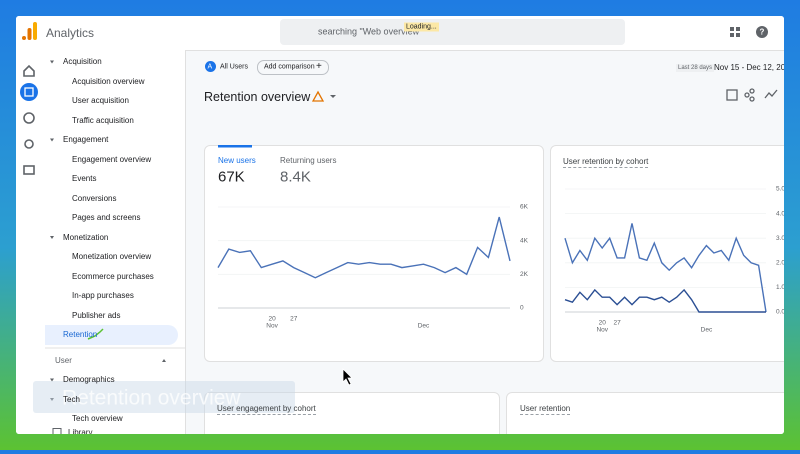  I want to click on nav-item: Tech overview, so click(97, 418).